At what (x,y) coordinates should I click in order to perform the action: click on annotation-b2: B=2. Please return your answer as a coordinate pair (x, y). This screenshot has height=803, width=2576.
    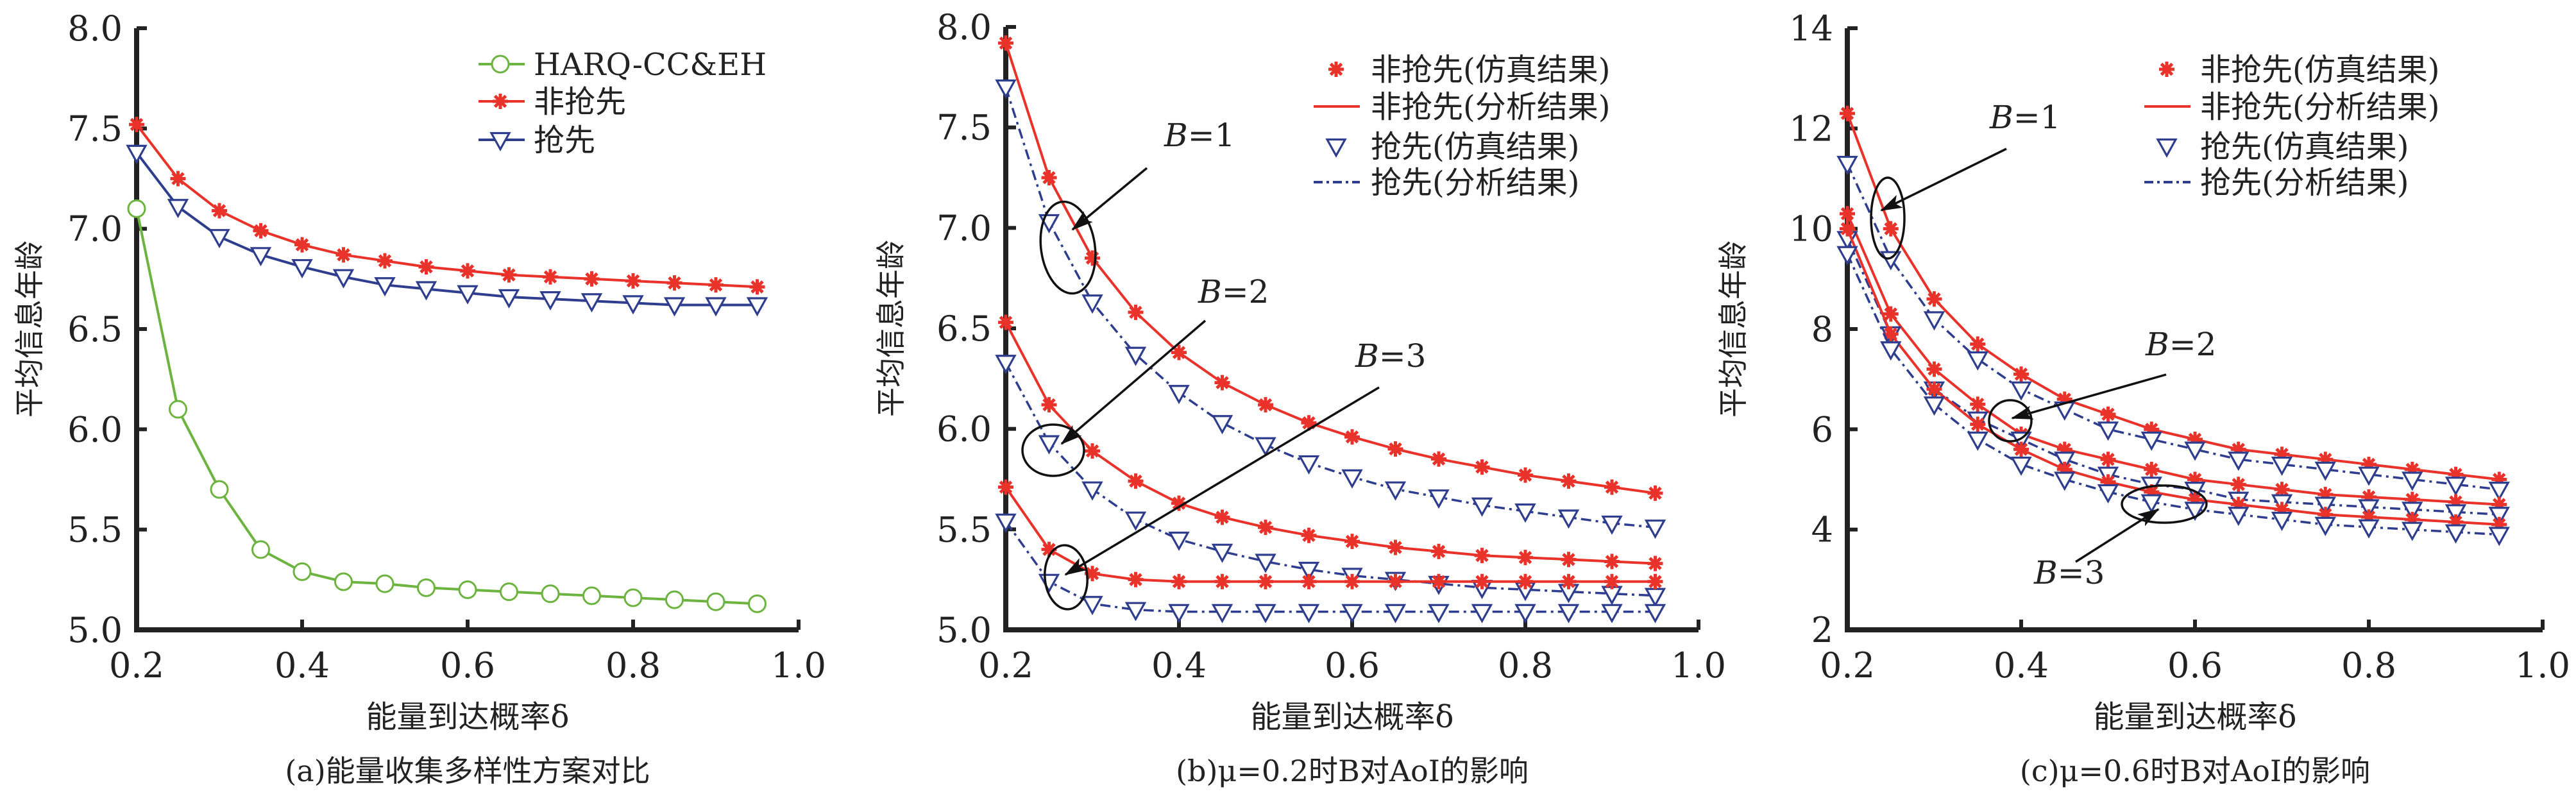
    Looking at the image, I should click on (2102, 384).